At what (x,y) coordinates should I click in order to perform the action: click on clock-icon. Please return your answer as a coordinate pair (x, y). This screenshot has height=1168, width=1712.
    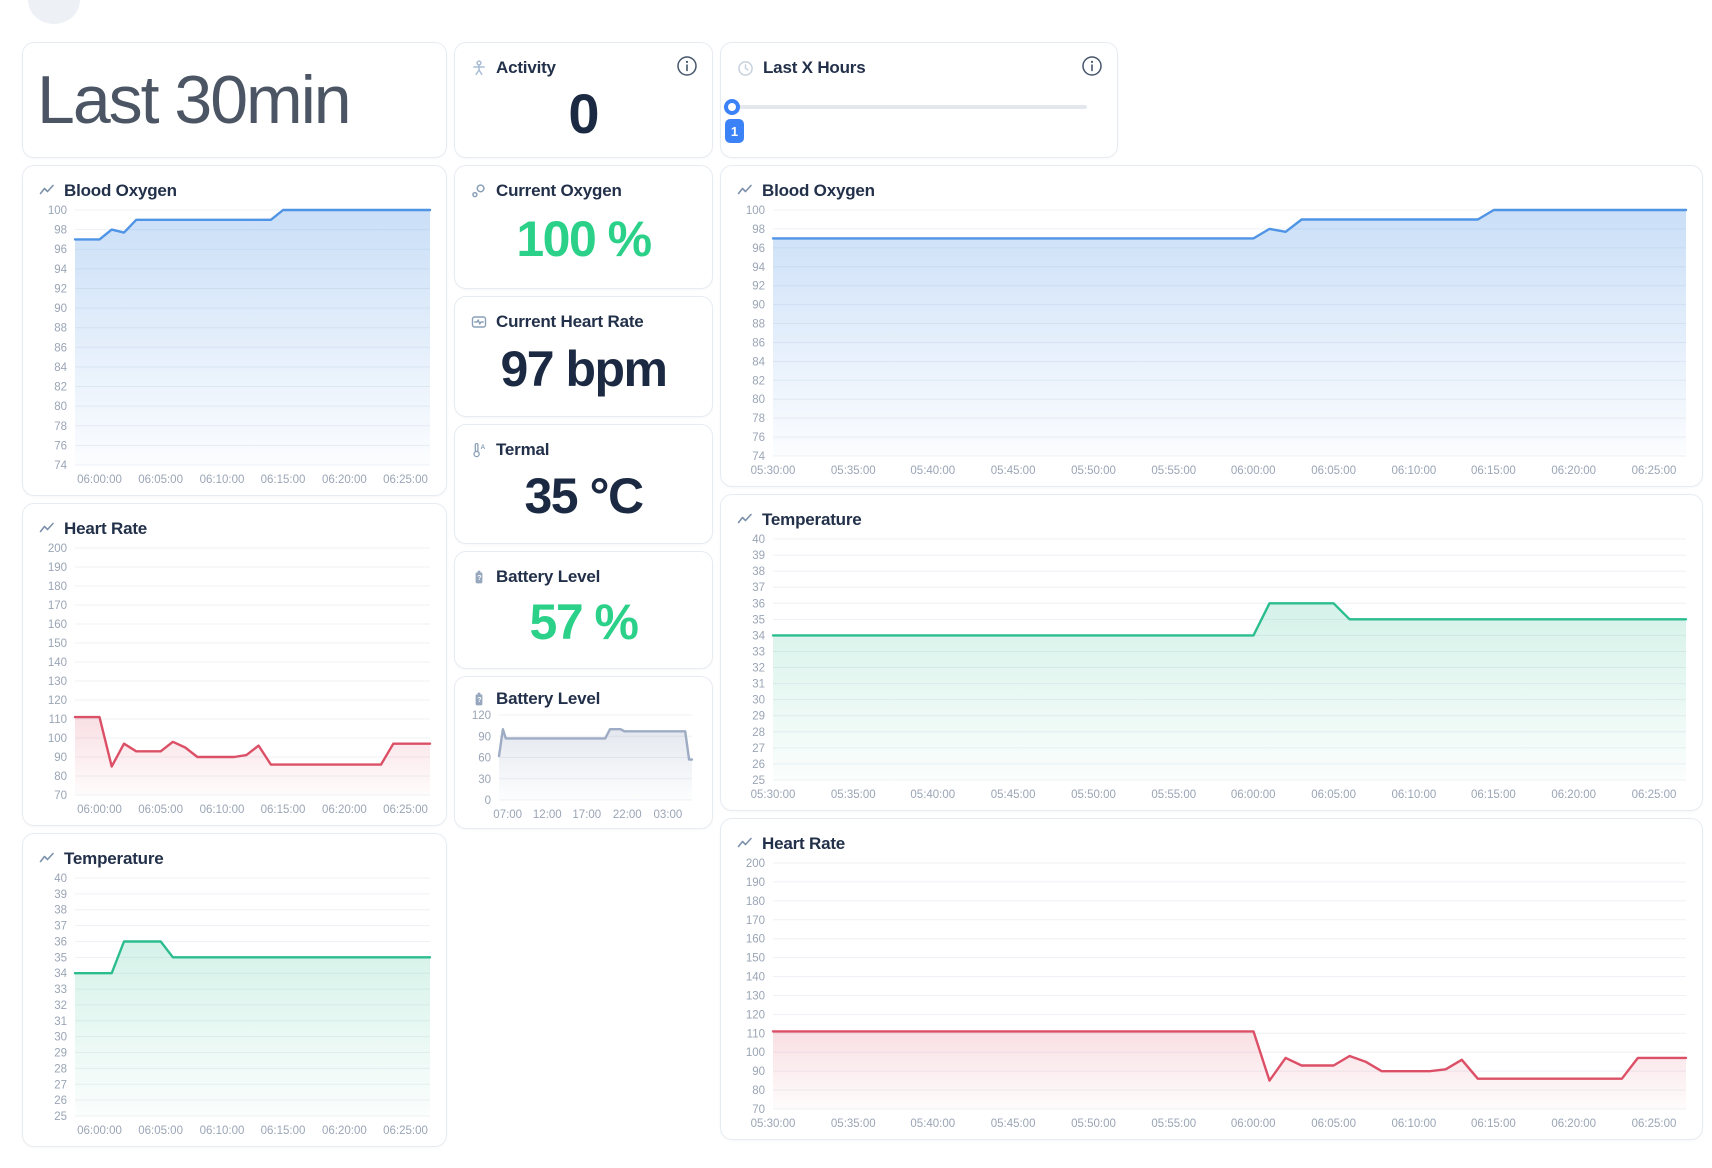
    Looking at the image, I should click on (745, 68).